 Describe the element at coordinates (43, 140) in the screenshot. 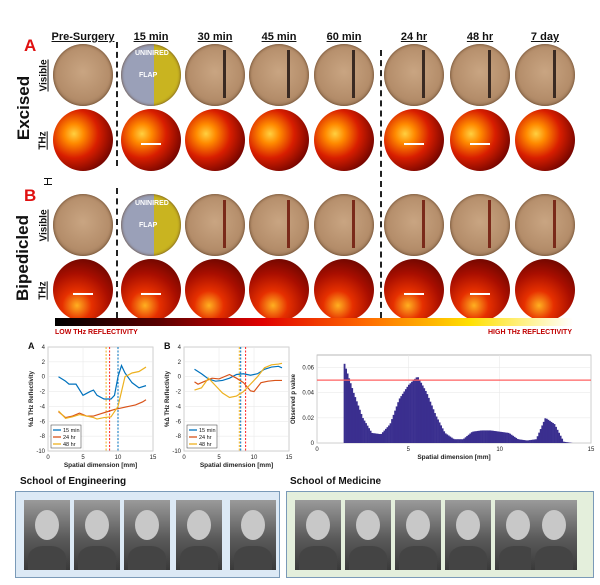

I see `row-label-thz: THz` at that location.